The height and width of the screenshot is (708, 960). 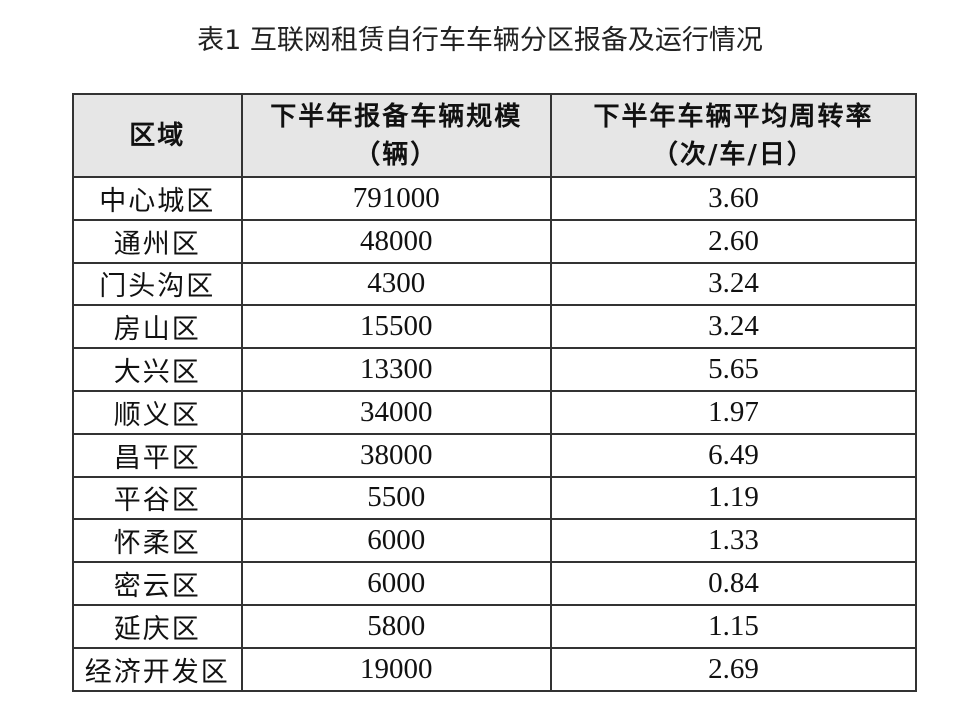 What do you see at coordinates (733, 455) in the screenshot?
I see `turnover-rate-cell: 6.49` at bounding box center [733, 455].